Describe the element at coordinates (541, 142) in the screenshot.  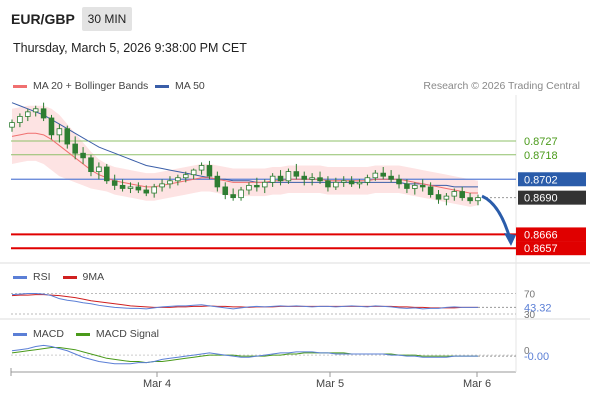
I see `resistance-label-0.8727: 0.8727` at that location.